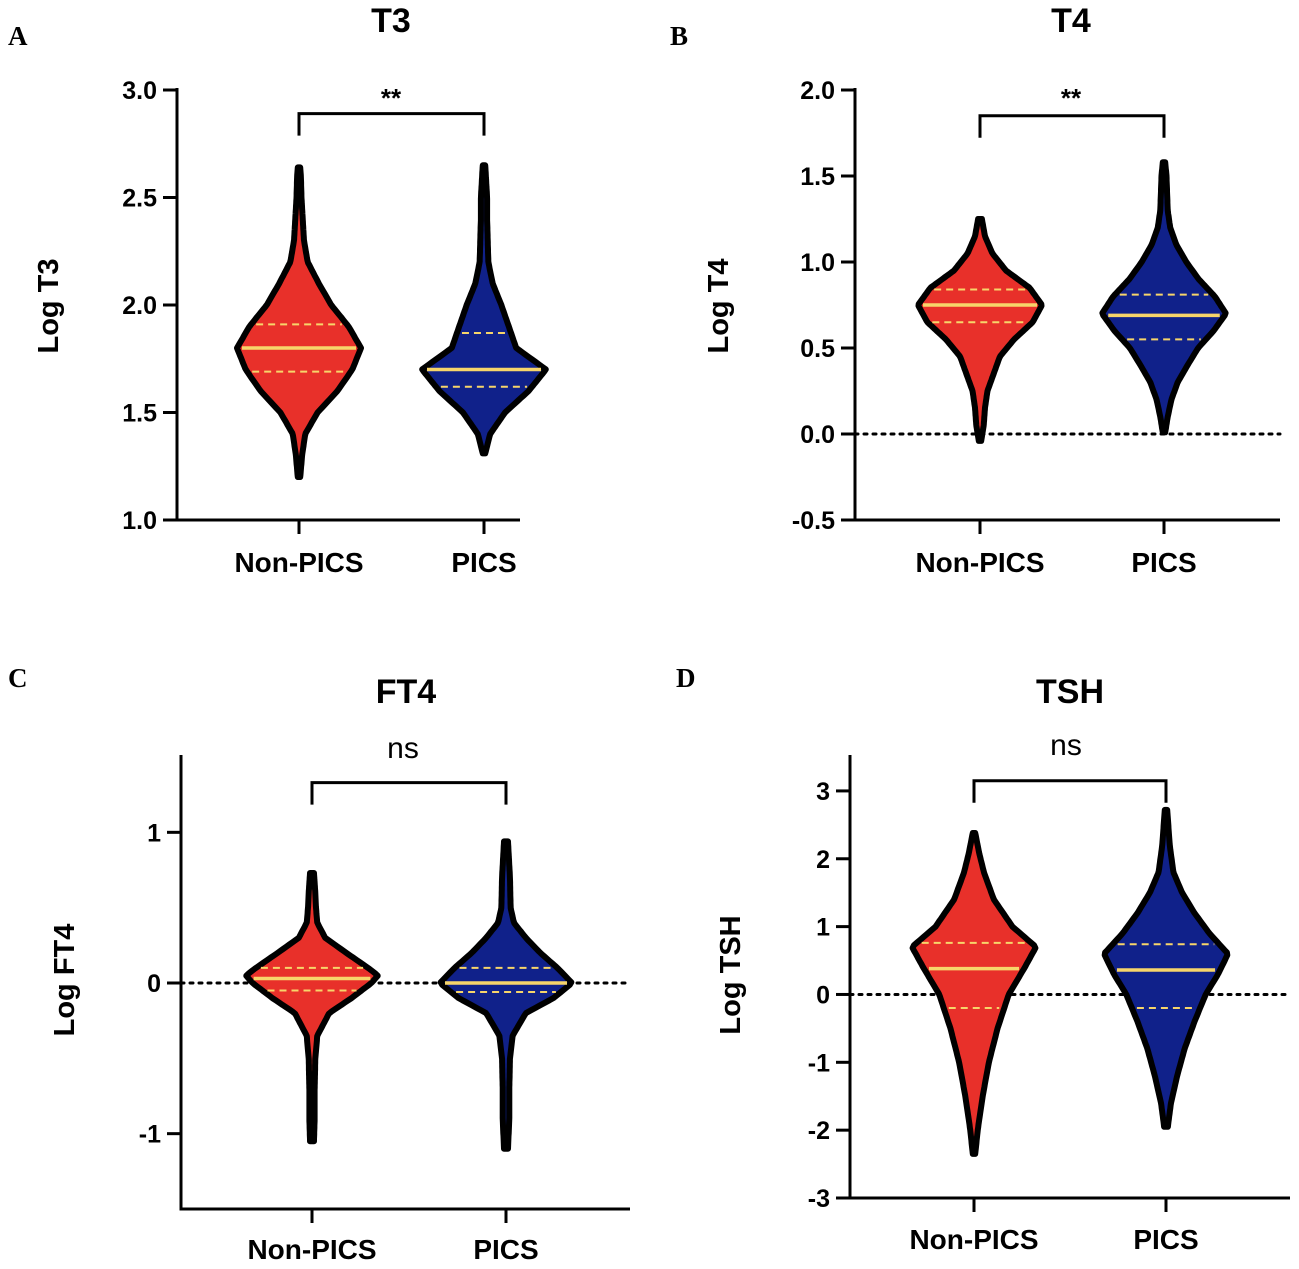 This screenshot has width=1299, height=1269. Describe the element at coordinates (505, 1249) in the screenshot. I see `x-tick-label-pics-ft4: PICS` at that location.